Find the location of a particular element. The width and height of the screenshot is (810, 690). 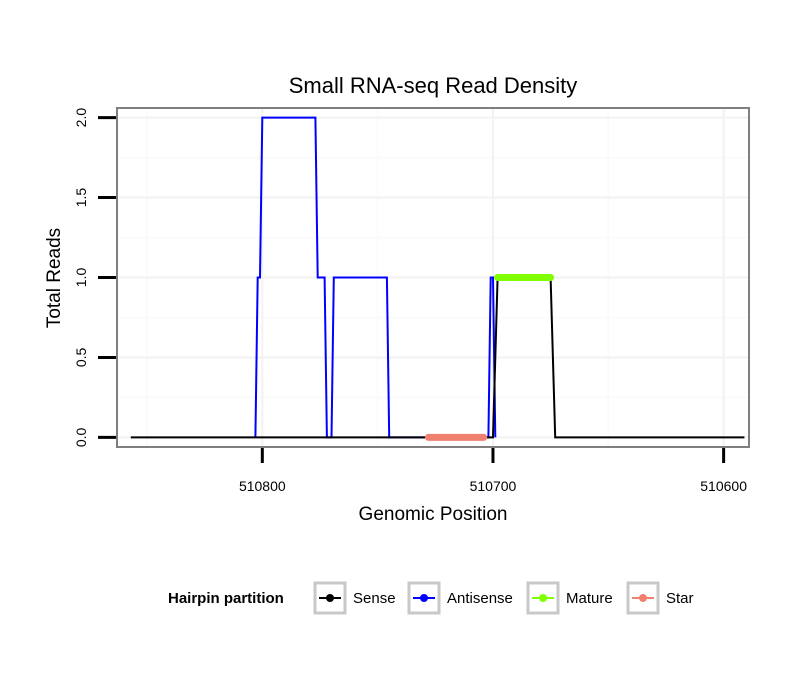

legend-label: Antisense is located at coordinates (480, 598).